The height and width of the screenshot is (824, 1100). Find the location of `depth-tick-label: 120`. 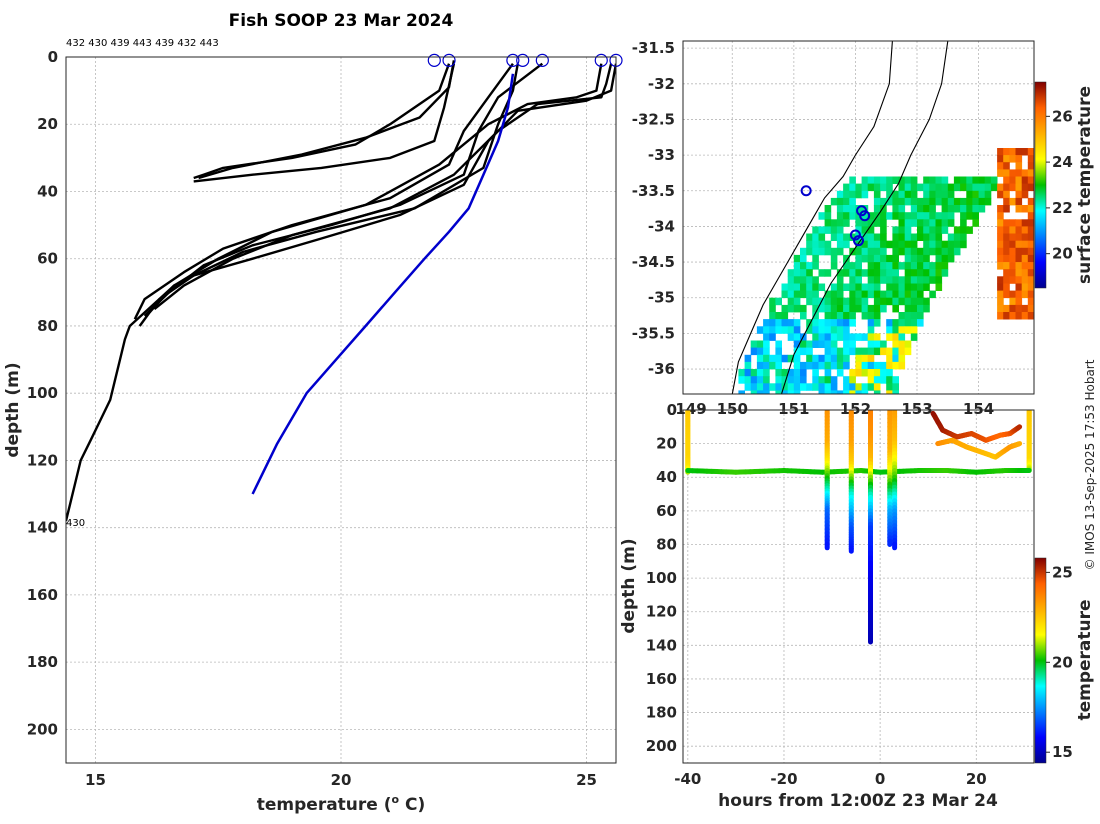

depth-tick-label: 120 is located at coordinates (661, 612).